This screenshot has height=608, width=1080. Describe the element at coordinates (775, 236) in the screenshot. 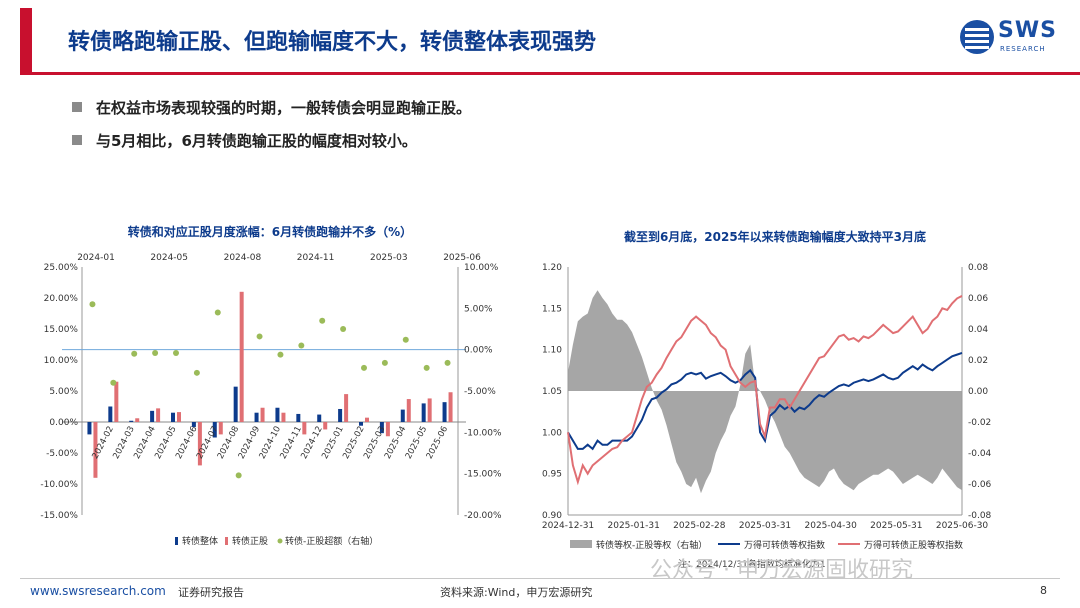

I see `chart-title: 截至到6月底，2025年以来转债跑输幅度大致持平3月底` at that location.